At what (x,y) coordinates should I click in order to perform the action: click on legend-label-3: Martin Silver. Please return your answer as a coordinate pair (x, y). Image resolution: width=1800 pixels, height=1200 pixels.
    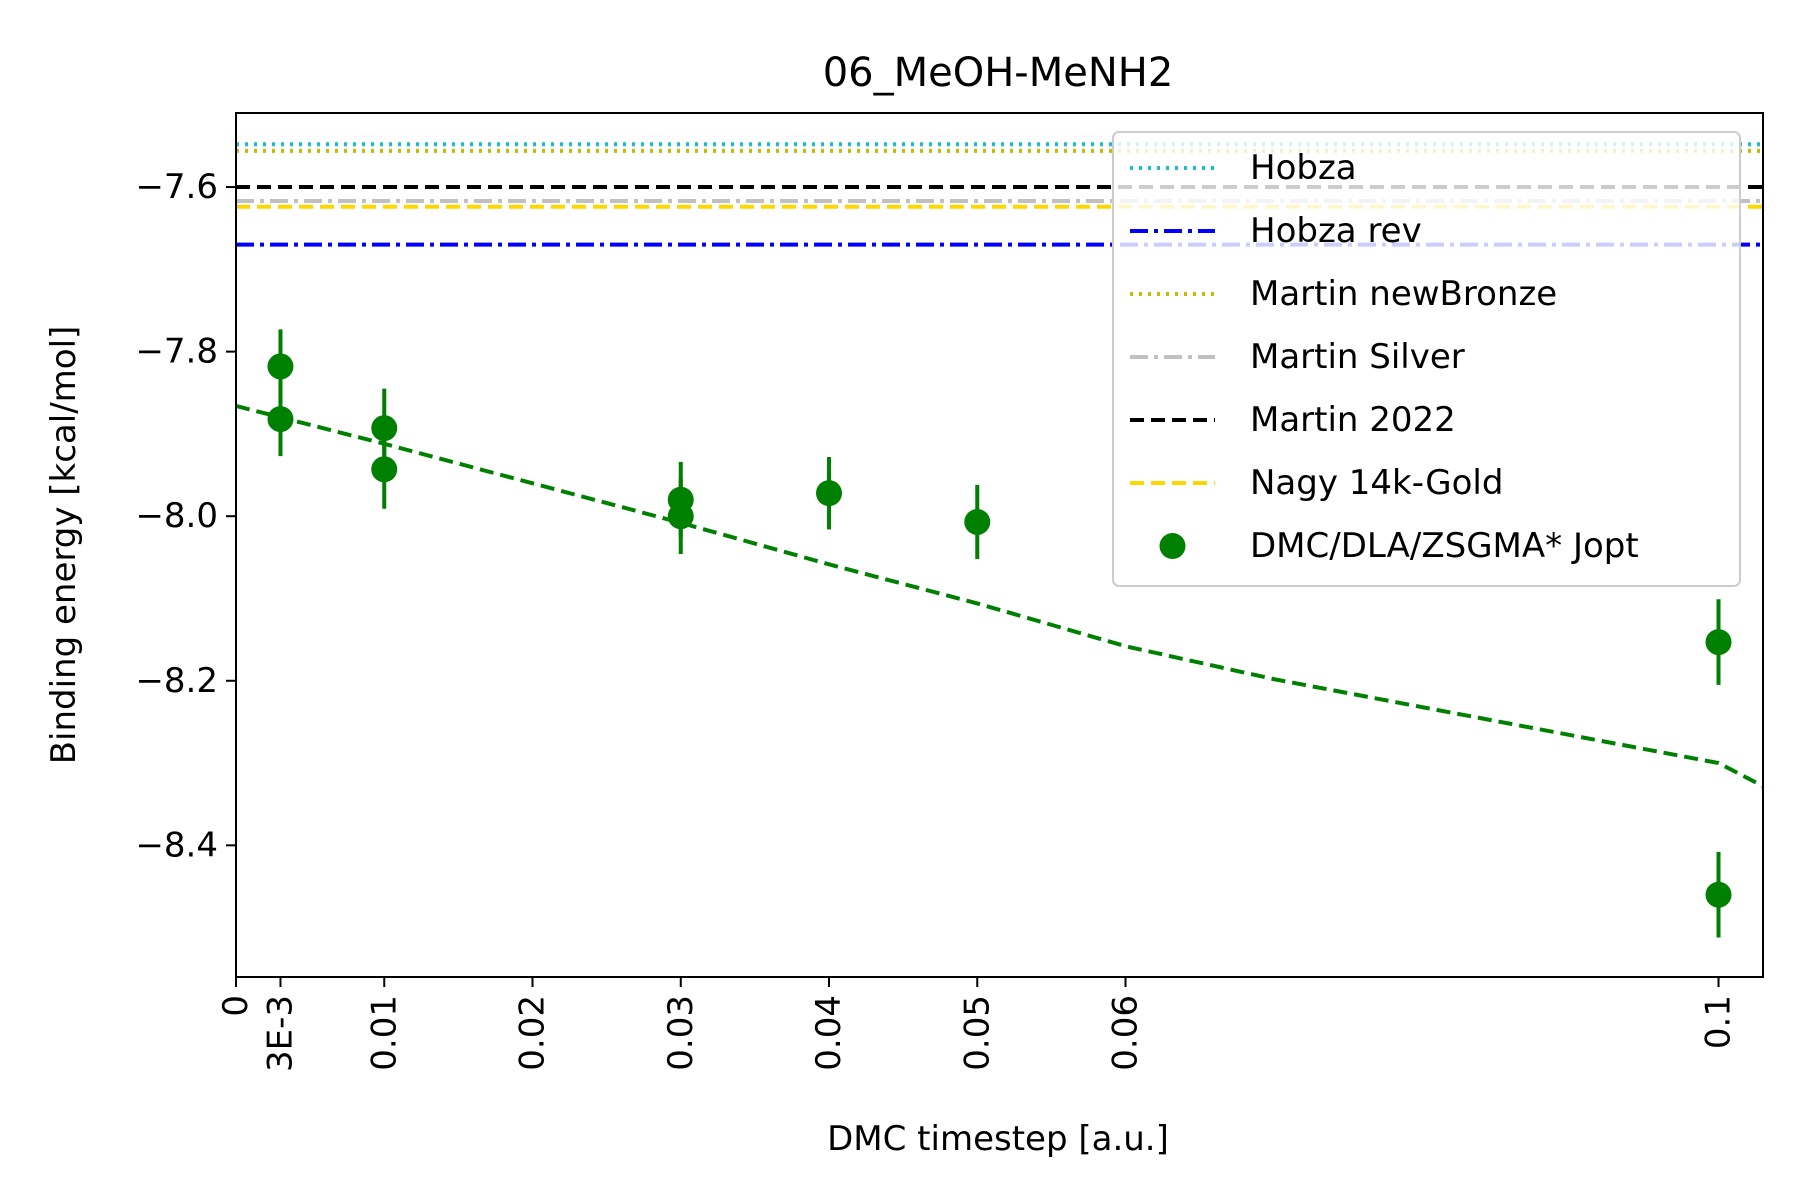
    Looking at the image, I should click on (1357, 357).